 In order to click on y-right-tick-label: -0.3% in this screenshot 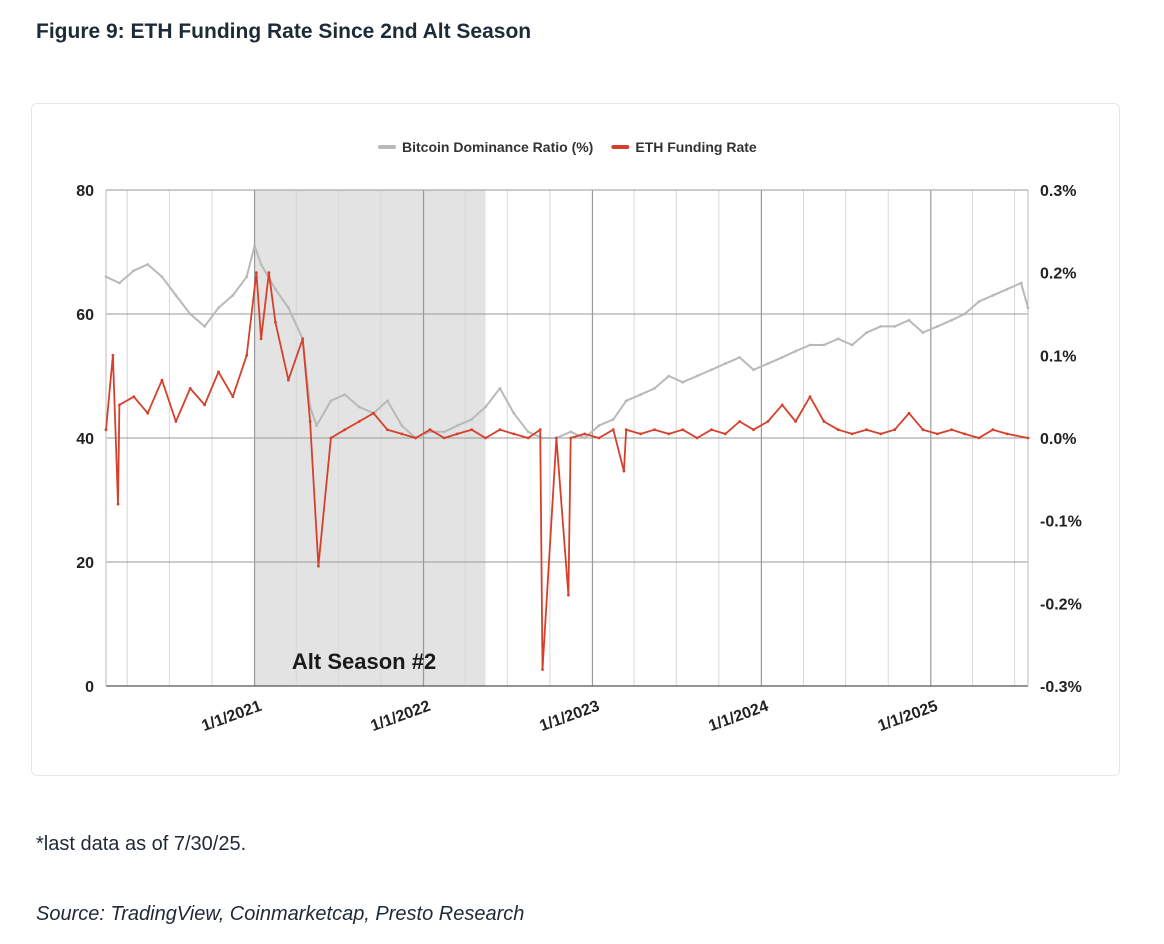, I will do `click(1061, 687)`.